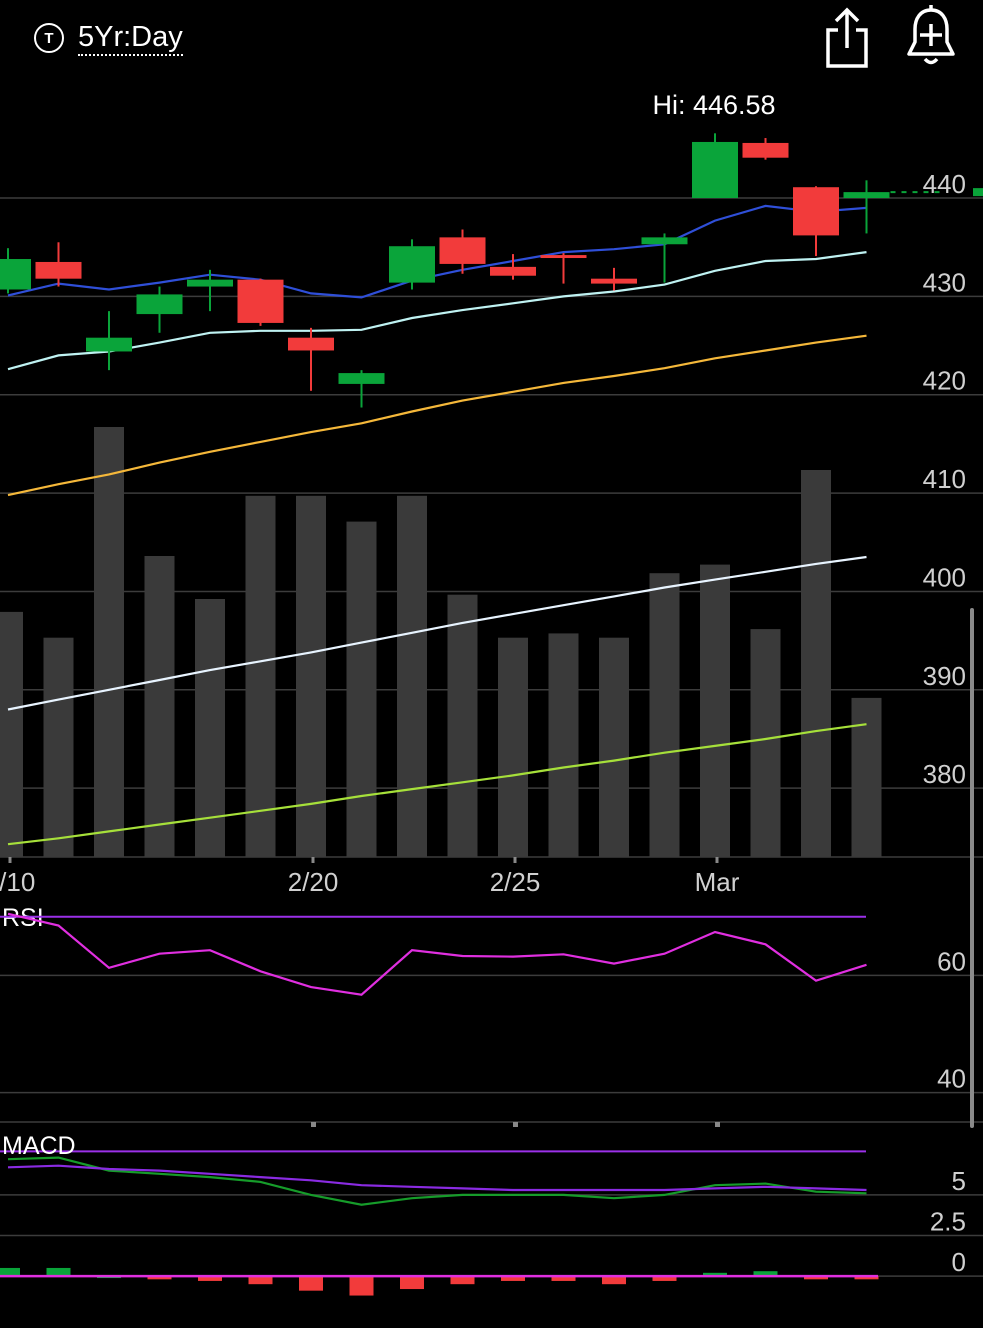 The width and height of the screenshot is (983, 1328). Describe the element at coordinates (39, 1146) in the screenshot. I see `macd-title: MACD` at that location.